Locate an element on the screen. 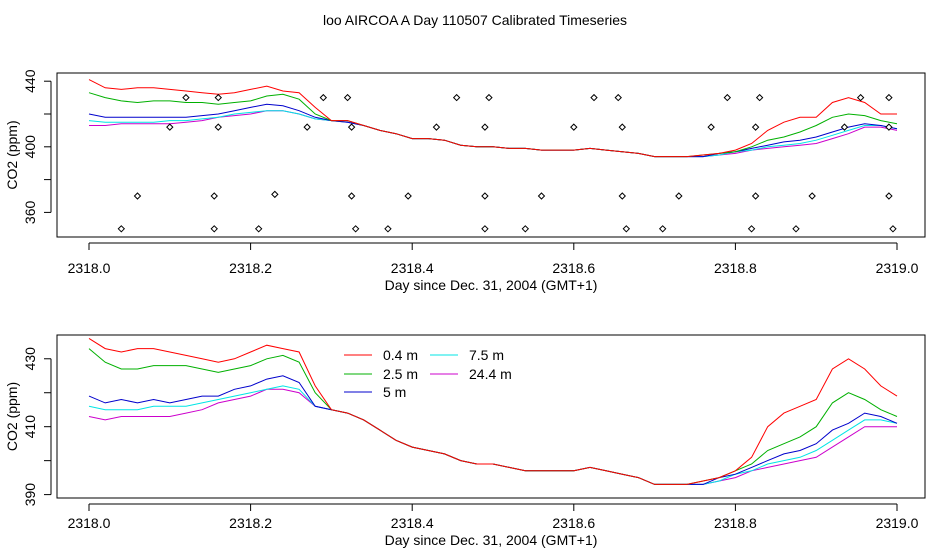  legend-label: 5 m is located at coordinates (394, 392).